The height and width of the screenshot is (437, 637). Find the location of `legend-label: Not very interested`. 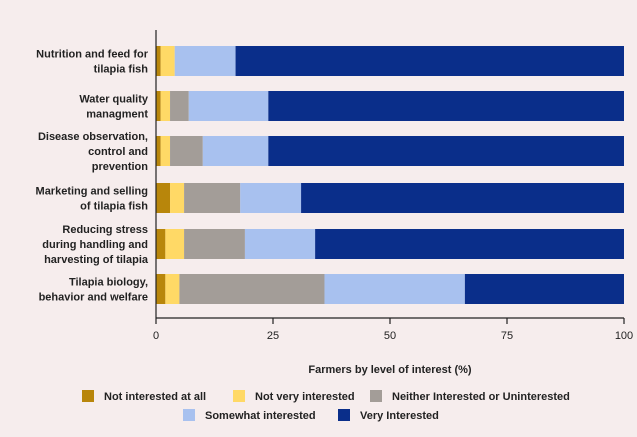

legend-label: Not very interested is located at coordinates (305, 397).